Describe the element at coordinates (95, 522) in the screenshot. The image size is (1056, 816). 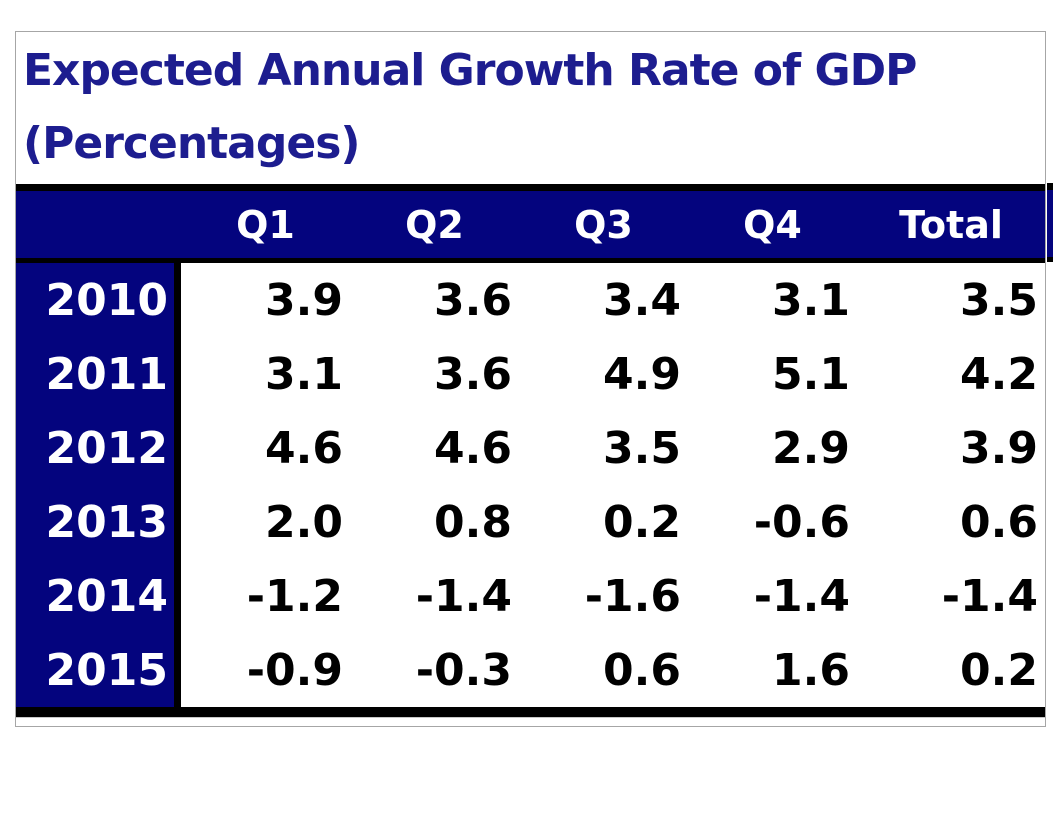
I see `row-header-year: 2013` at that location.